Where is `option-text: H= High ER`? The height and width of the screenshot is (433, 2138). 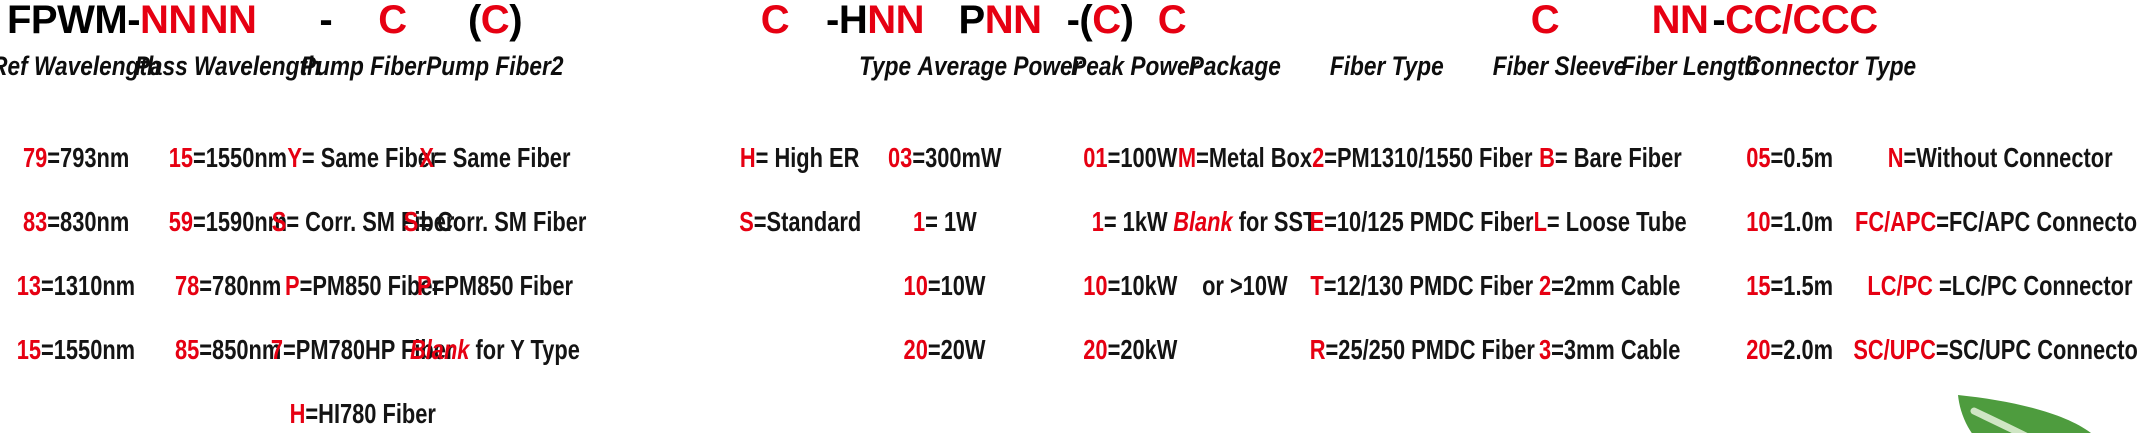 option-text: H= High ER is located at coordinates (800, 158).